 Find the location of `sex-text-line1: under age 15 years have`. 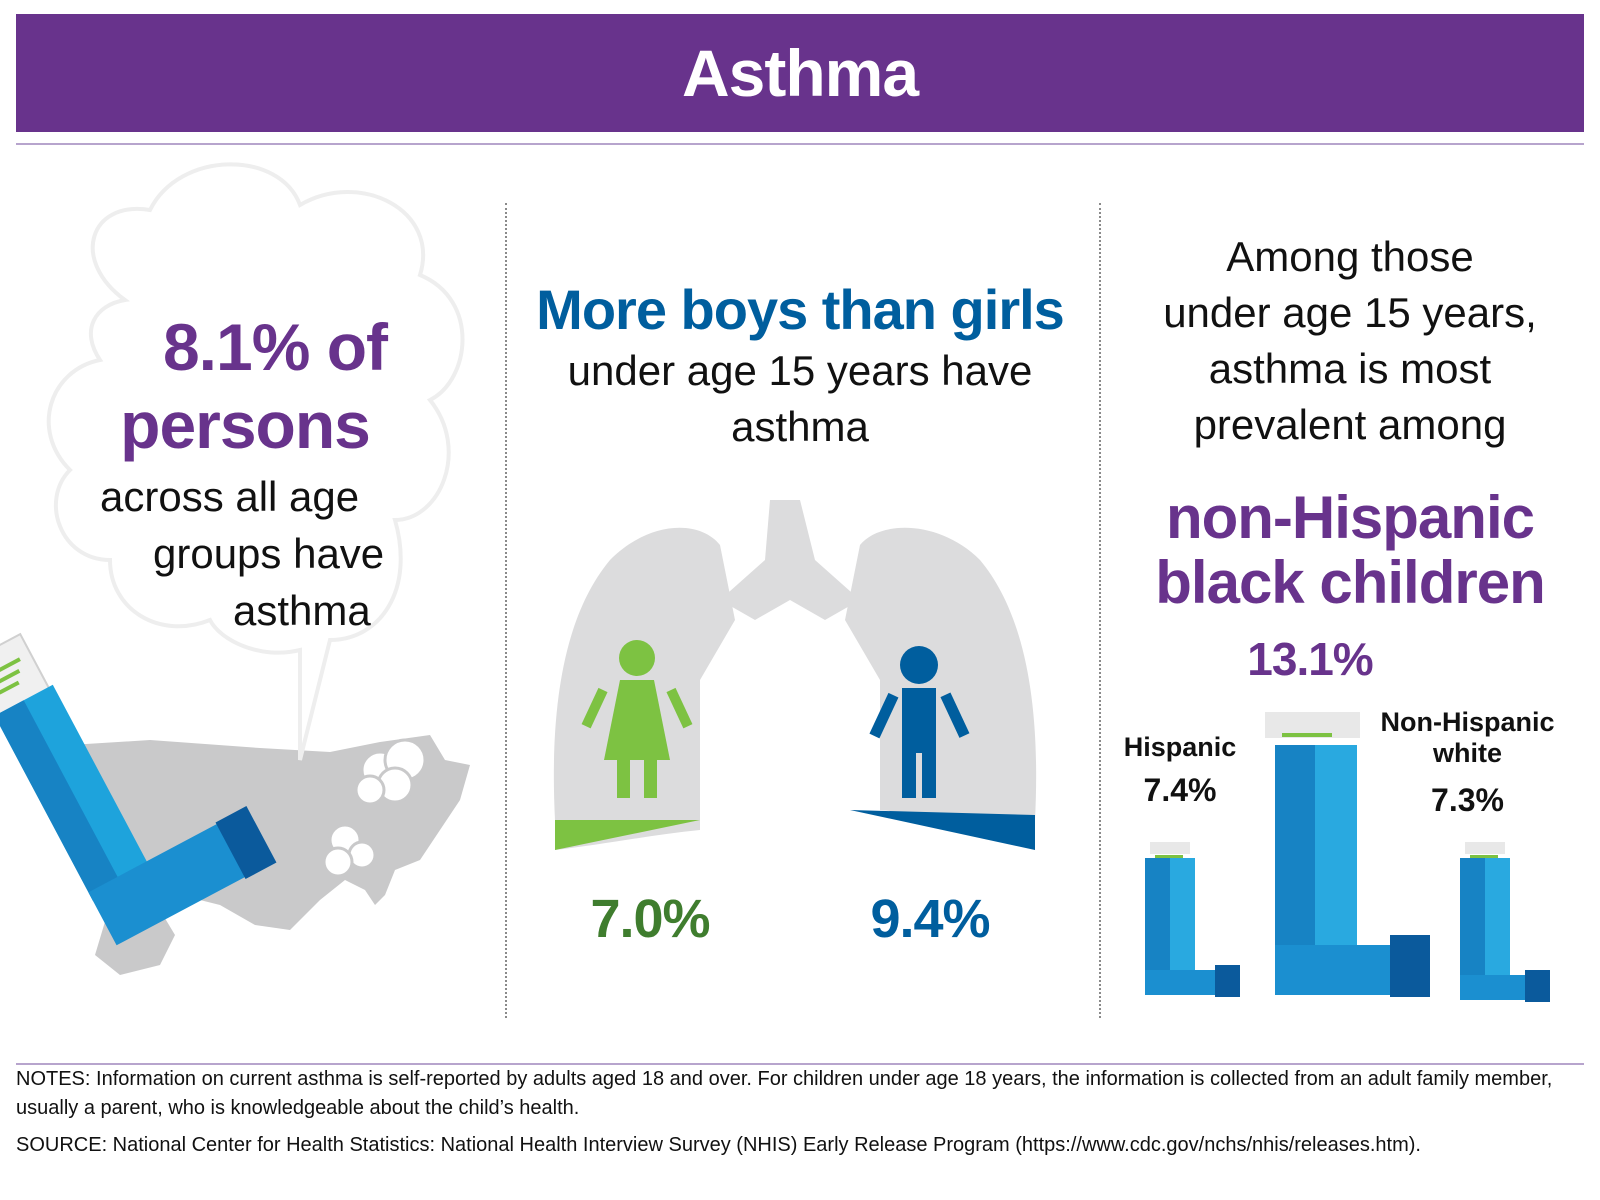

sex-text-line1: under age 15 years have is located at coordinates (800, 370).